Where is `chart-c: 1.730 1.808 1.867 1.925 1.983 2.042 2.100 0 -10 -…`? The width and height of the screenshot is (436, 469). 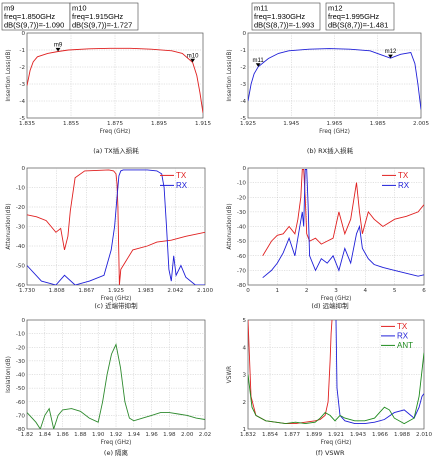 chart-c: 1.730 1.808 1.867 1.925 1.983 2.042 2.100 0 -10 -… is located at coordinates (109, 238).